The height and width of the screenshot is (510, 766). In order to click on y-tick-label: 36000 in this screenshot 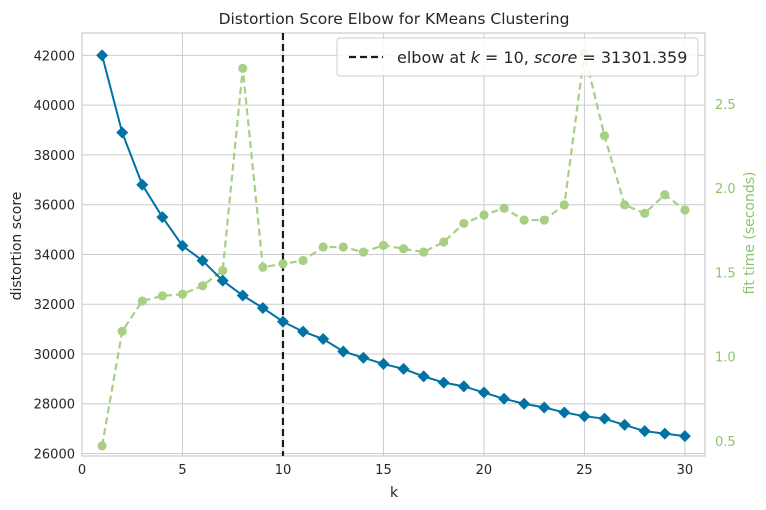, I will do `click(54, 206)`.